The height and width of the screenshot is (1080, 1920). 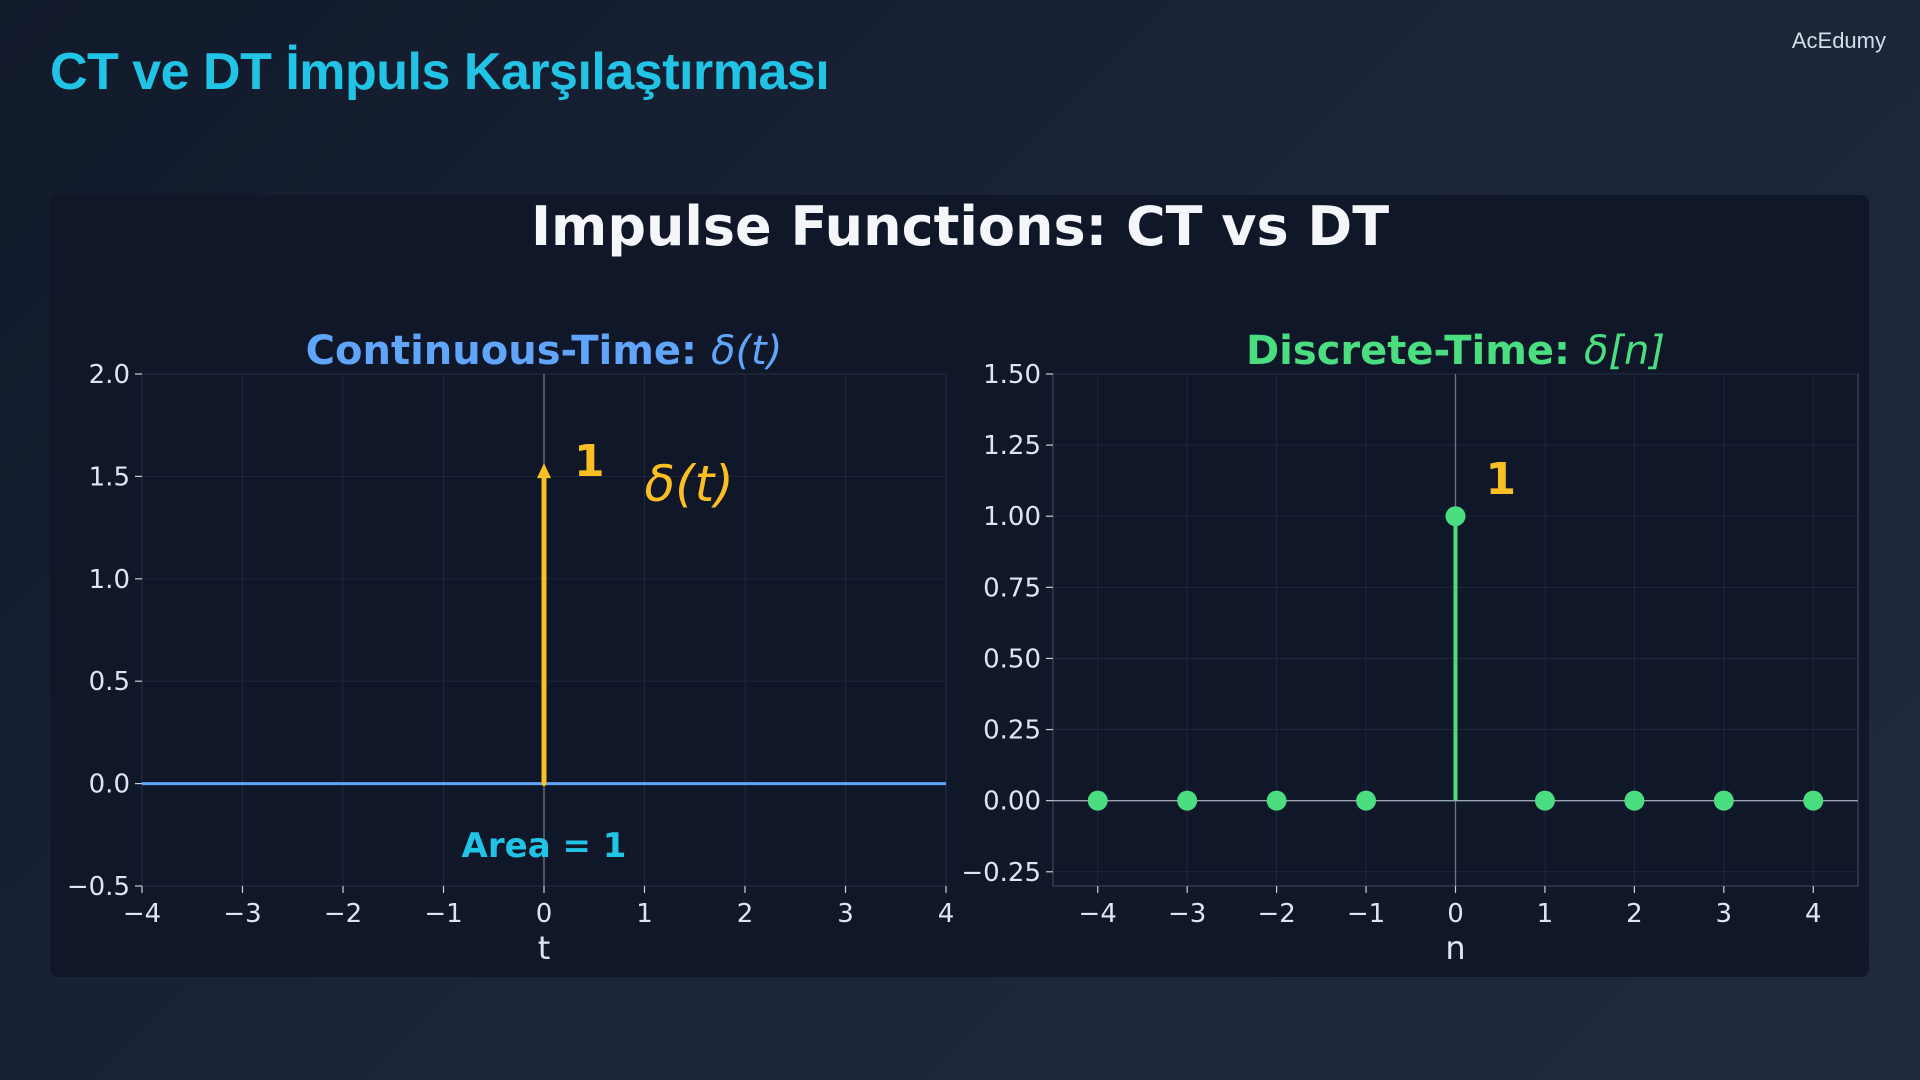 I want to click on ct-panel-title: Continuous-Time: δ(t), so click(x=544, y=351).